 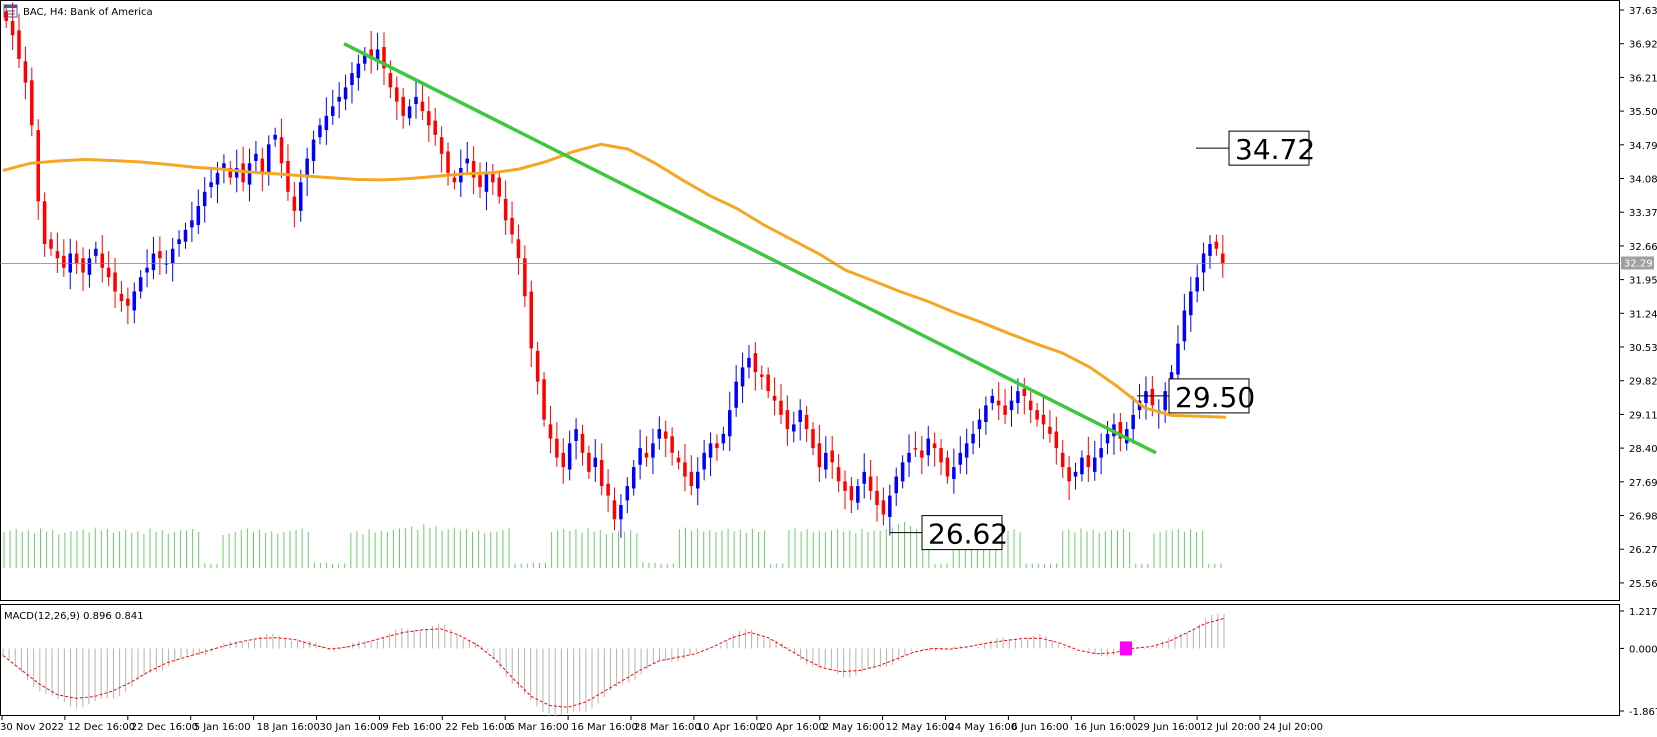 What do you see at coordinates (1106, 727) in the screenshot?
I see `time-tick-label: 16 Jun 16:00` at bounding box center [1106, 727].